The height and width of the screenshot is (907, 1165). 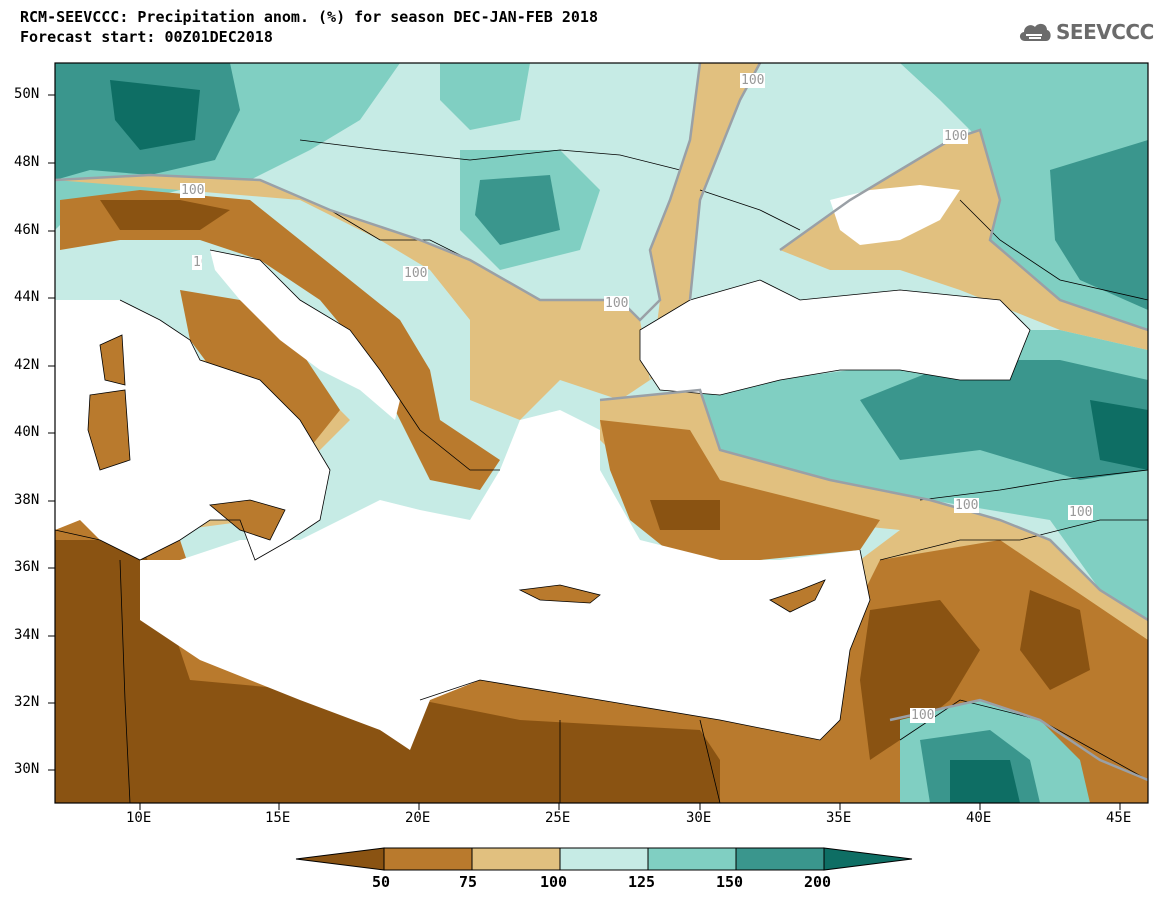 What do you see at coordinates (559, 594) in the screenshot?
I see `crete` at bounding box center [559, 594].